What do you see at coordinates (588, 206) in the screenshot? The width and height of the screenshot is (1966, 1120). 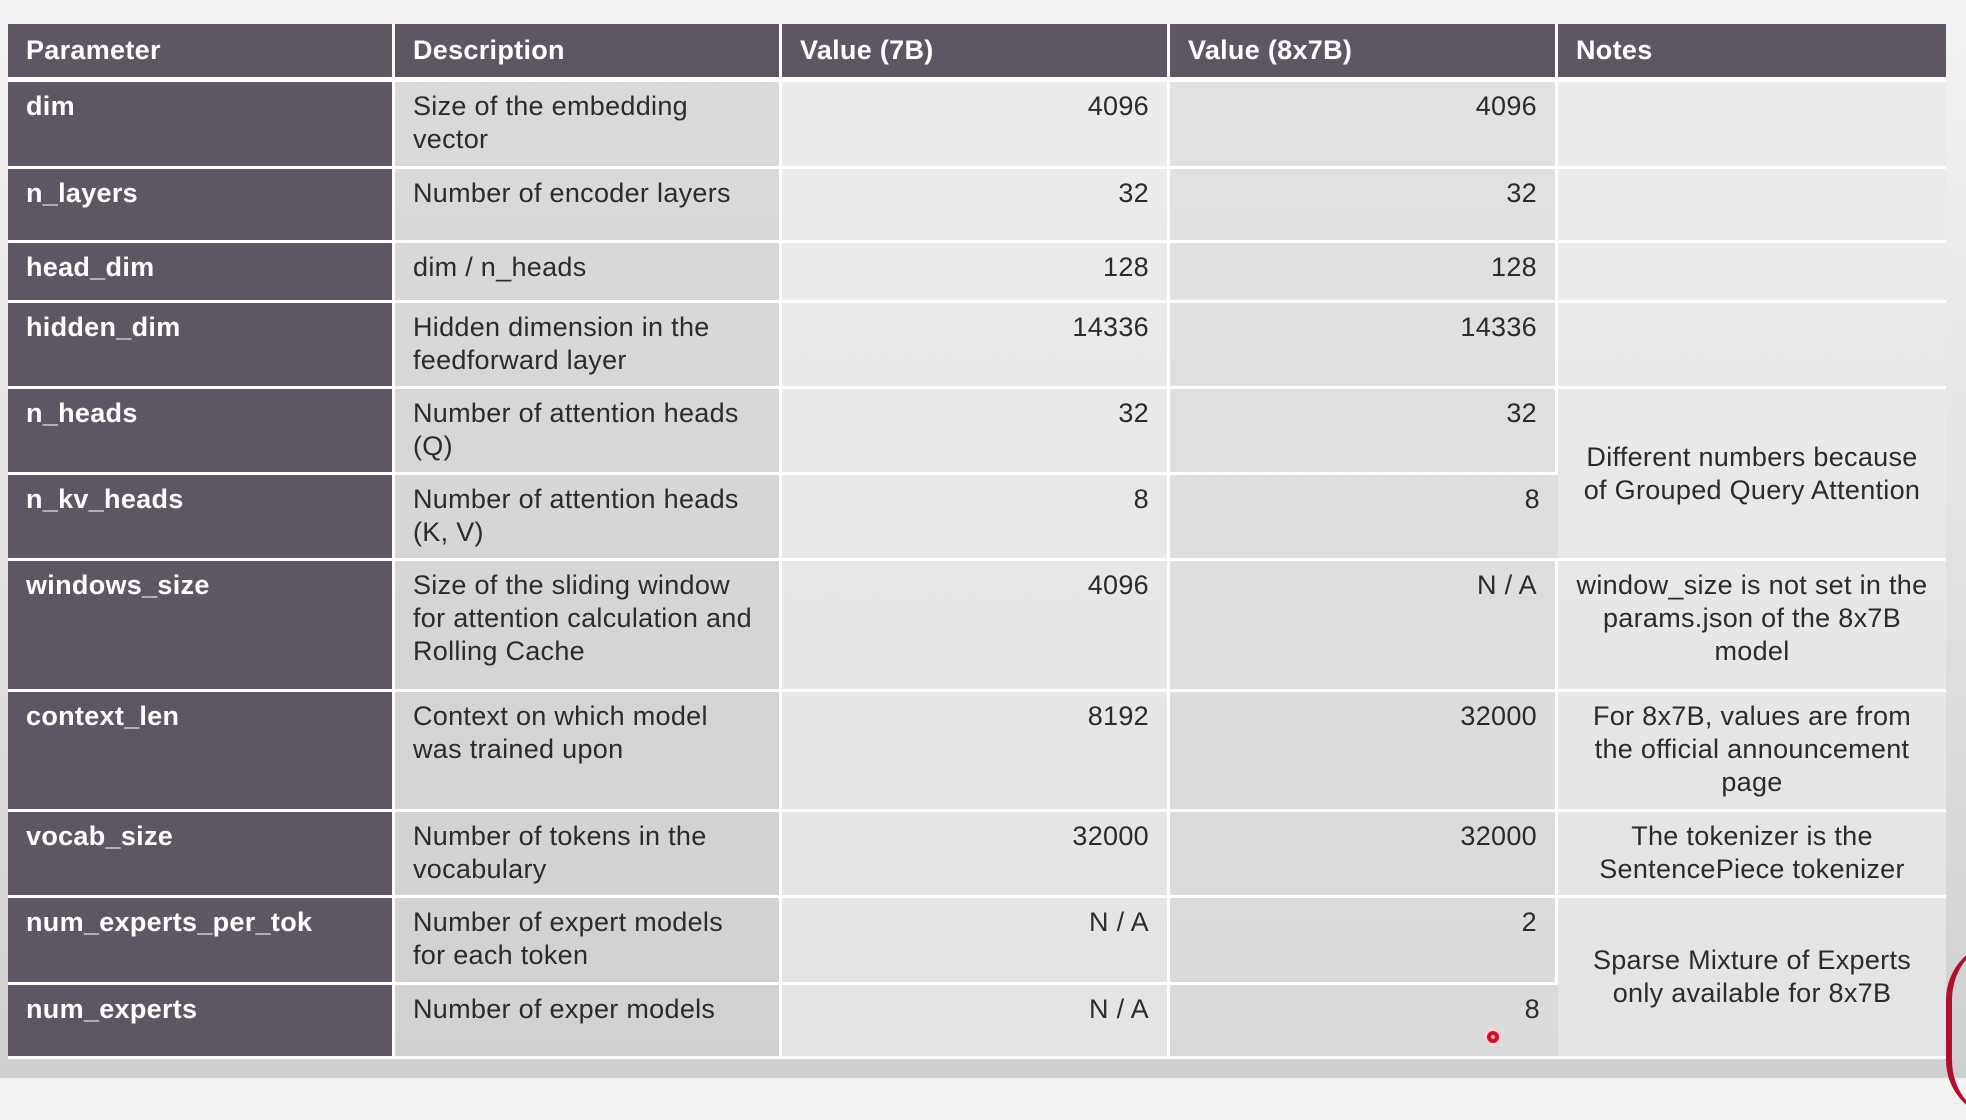 I see `param-description: Number of encoder layers` at bounding box center [588, 206].